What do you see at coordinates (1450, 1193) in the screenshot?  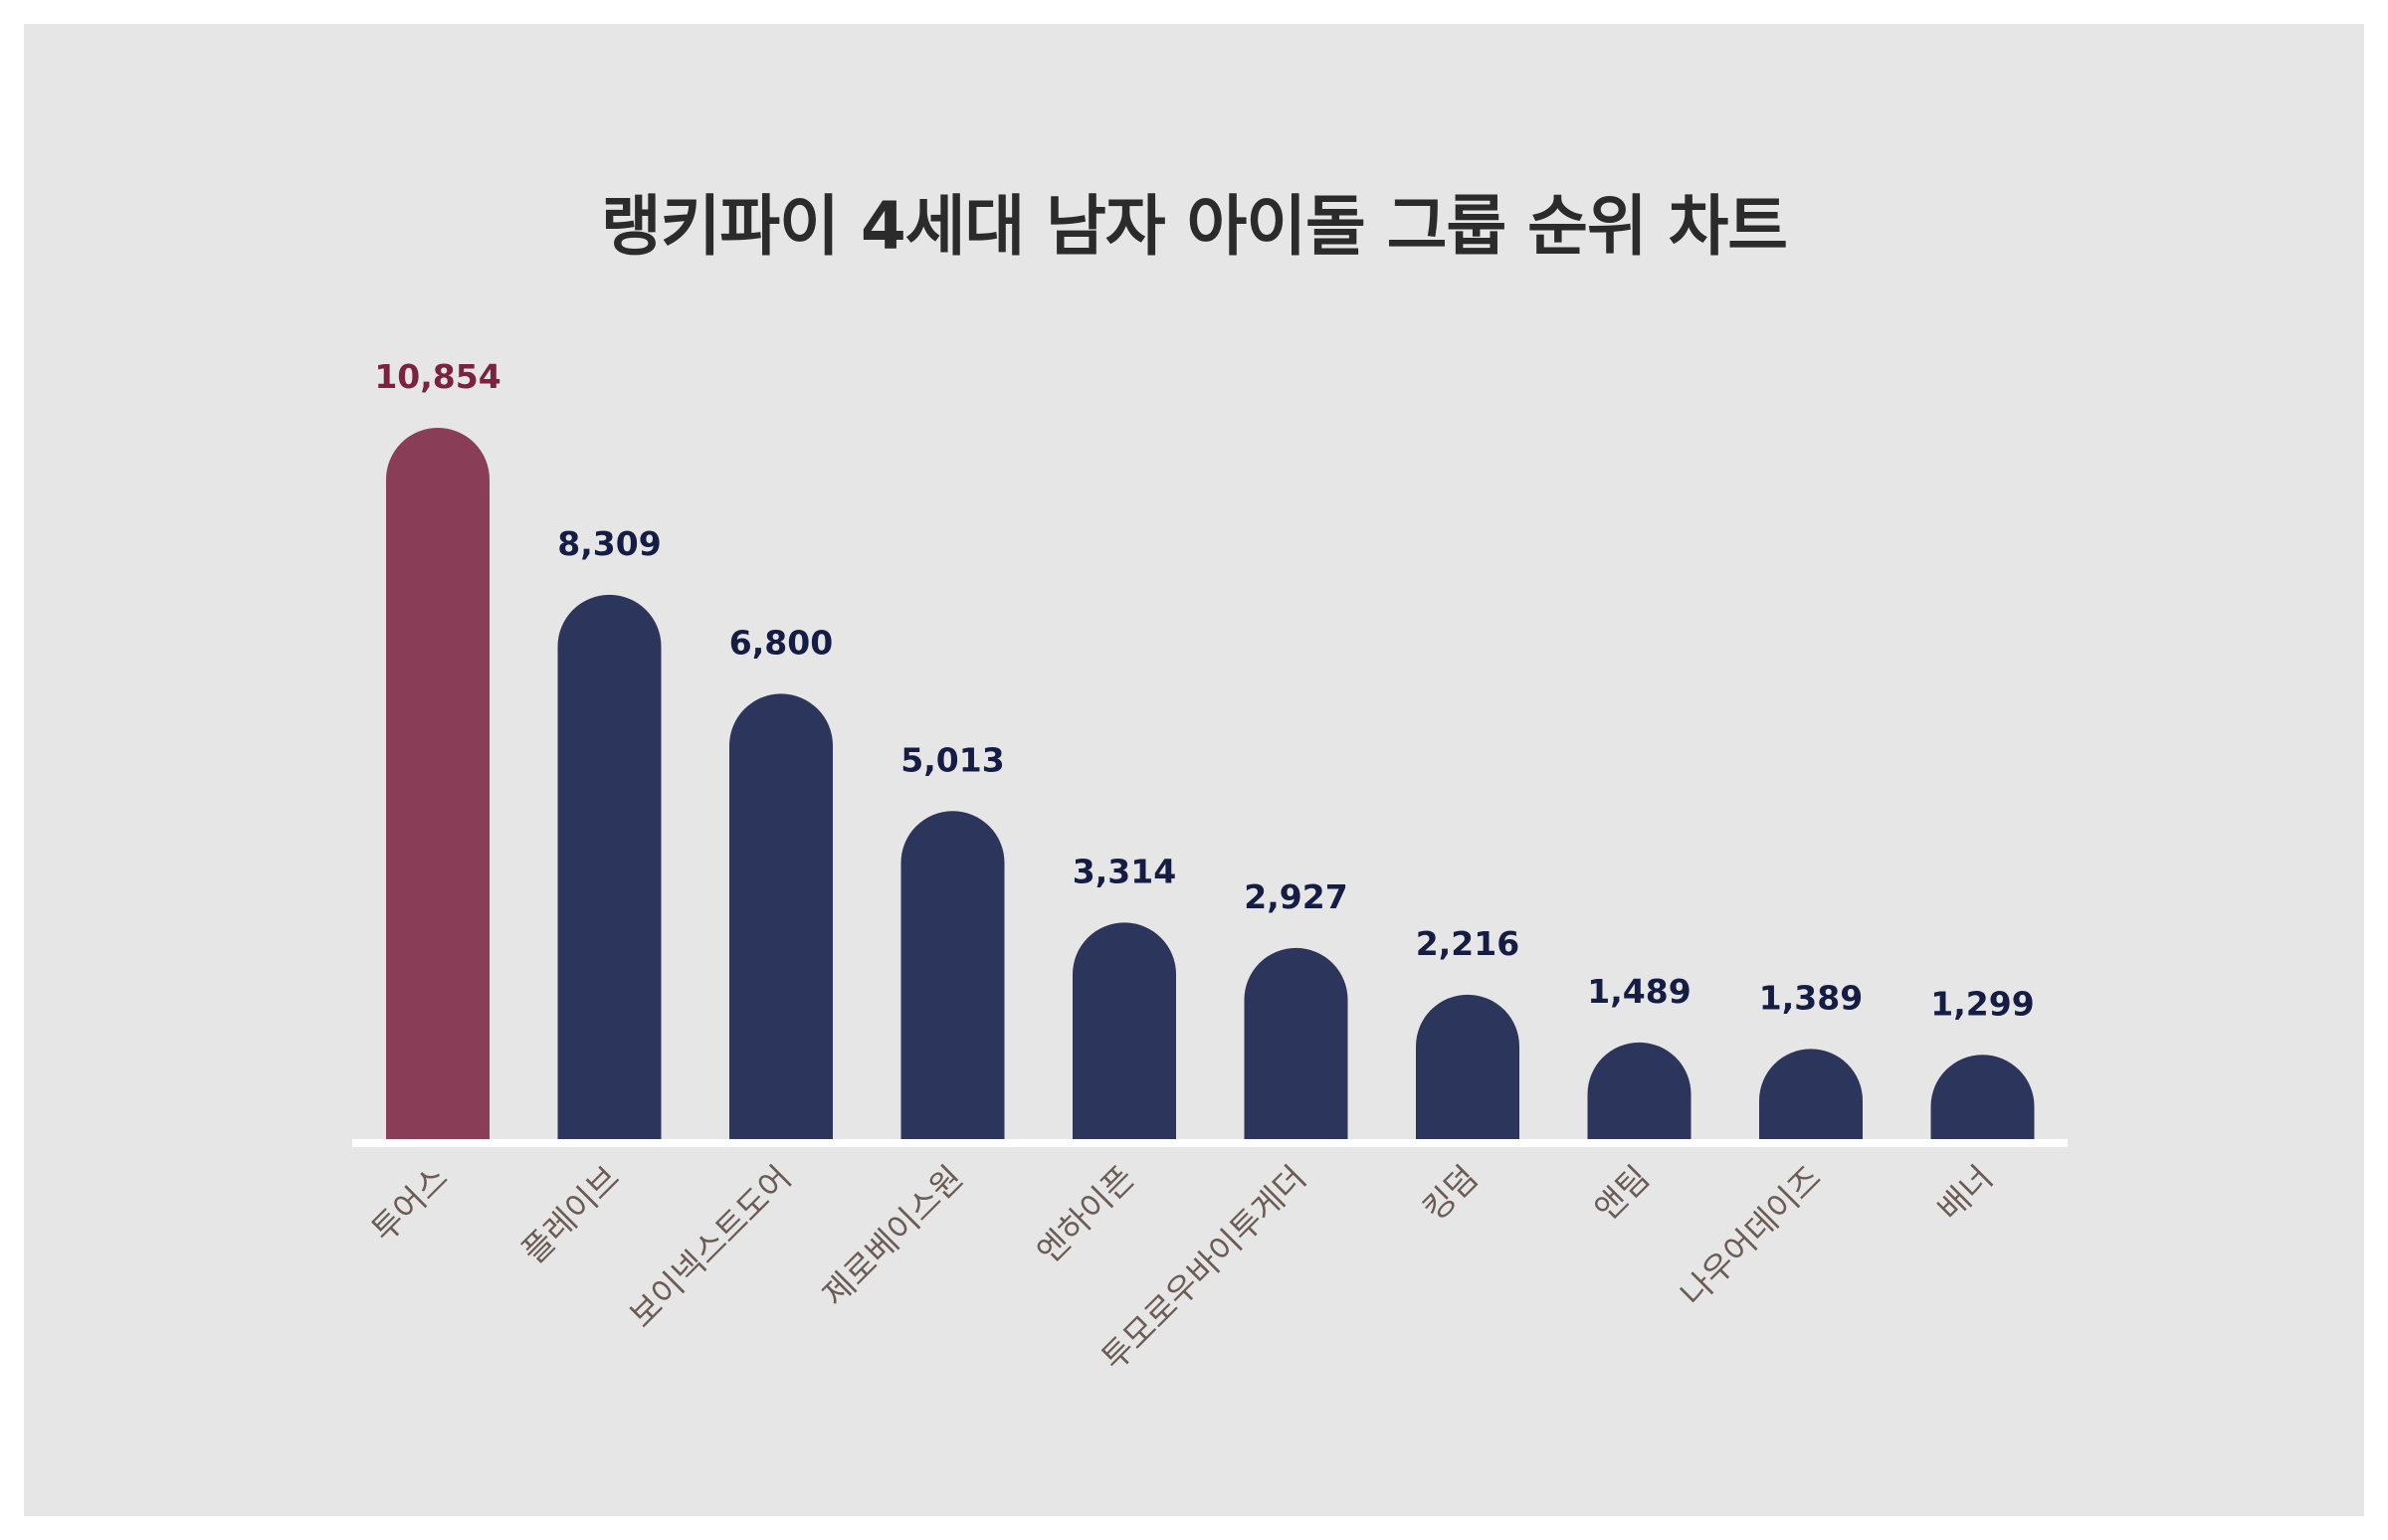 I see `category-label-7: 킹덤` at bounding box center [1450, 1193].